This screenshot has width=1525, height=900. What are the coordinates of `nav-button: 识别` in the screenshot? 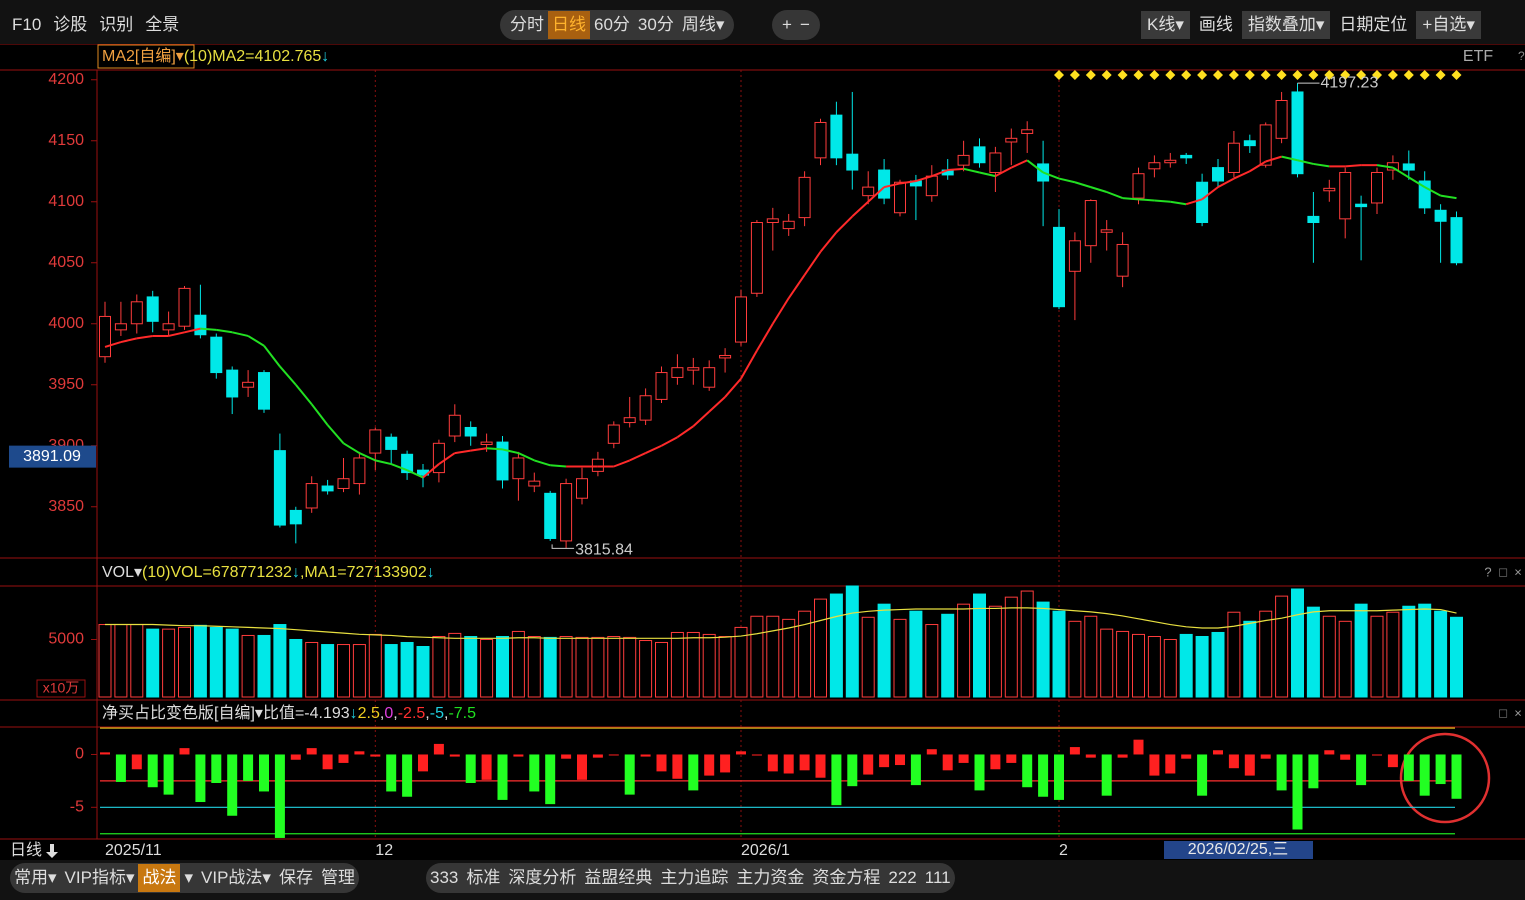 It's located at (116, 24).